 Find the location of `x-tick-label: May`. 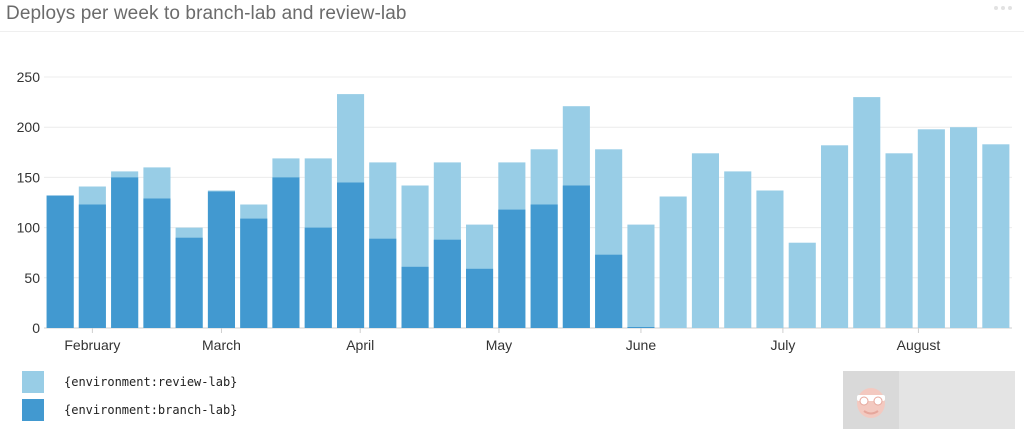

x-tick-label: May is located at coordinates (499, 345).